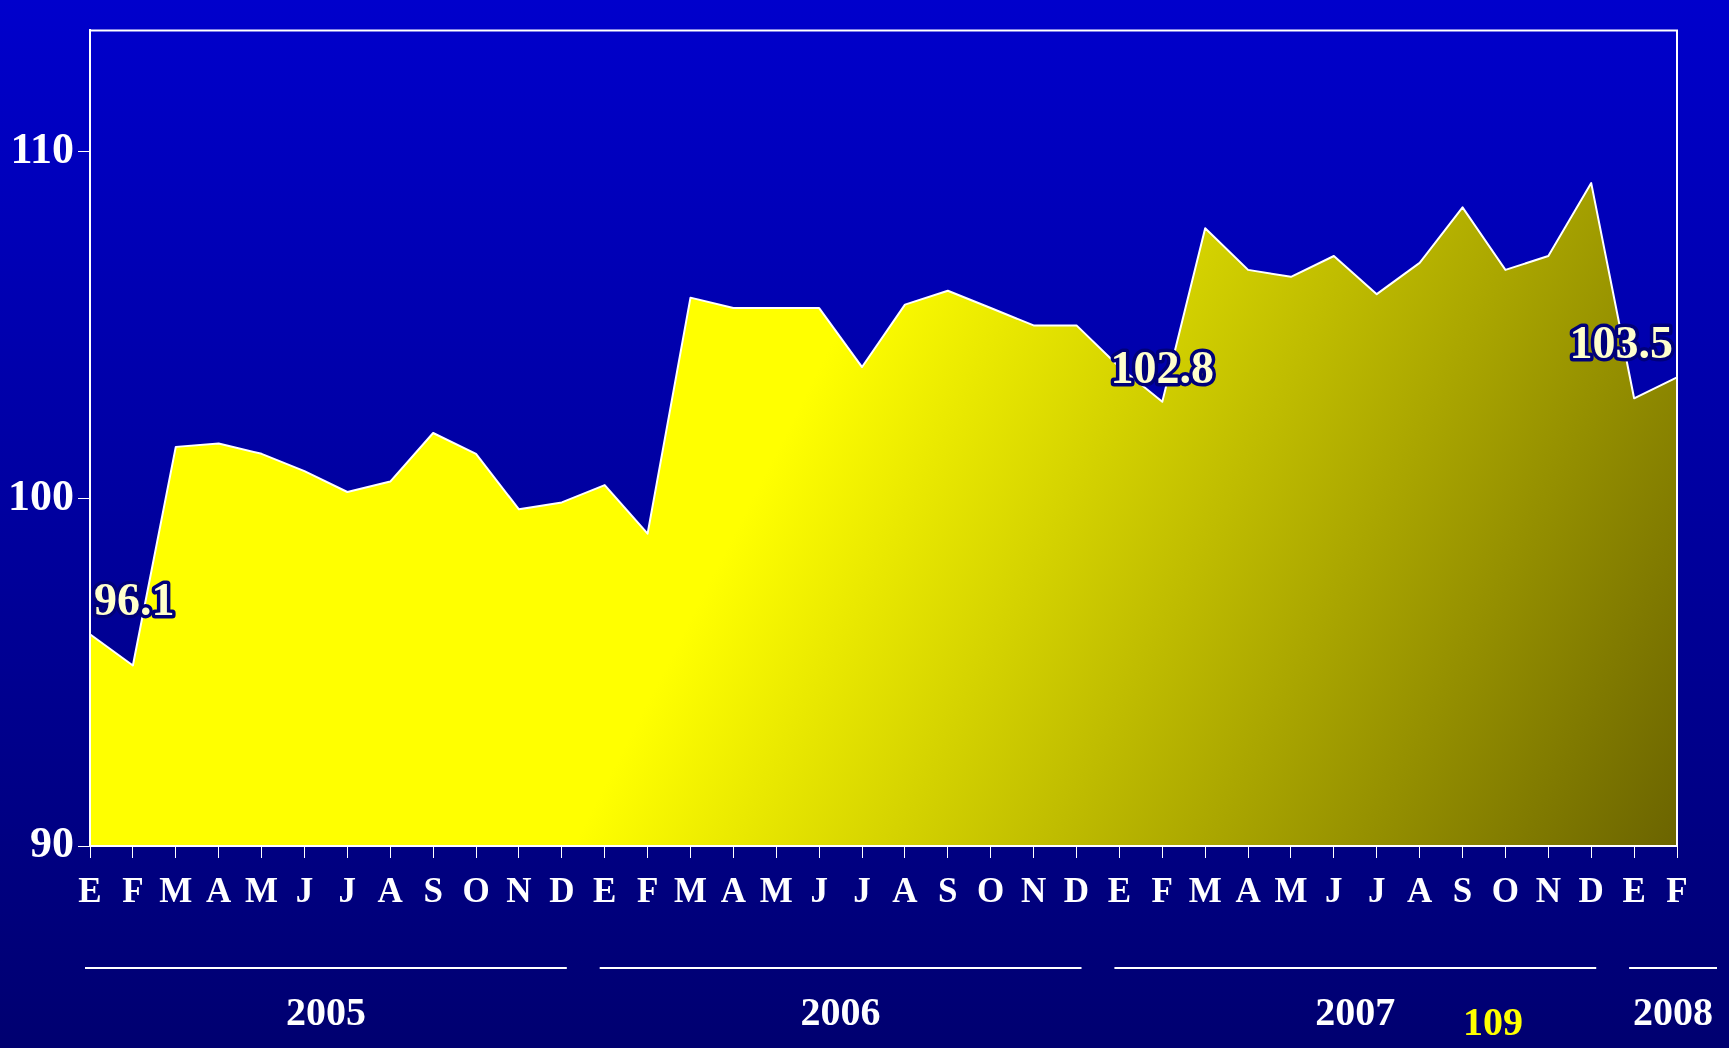 The height and width of the screenshot is (1048, 1729). I want to click on y-tick-label: 110, so click(42, 149).